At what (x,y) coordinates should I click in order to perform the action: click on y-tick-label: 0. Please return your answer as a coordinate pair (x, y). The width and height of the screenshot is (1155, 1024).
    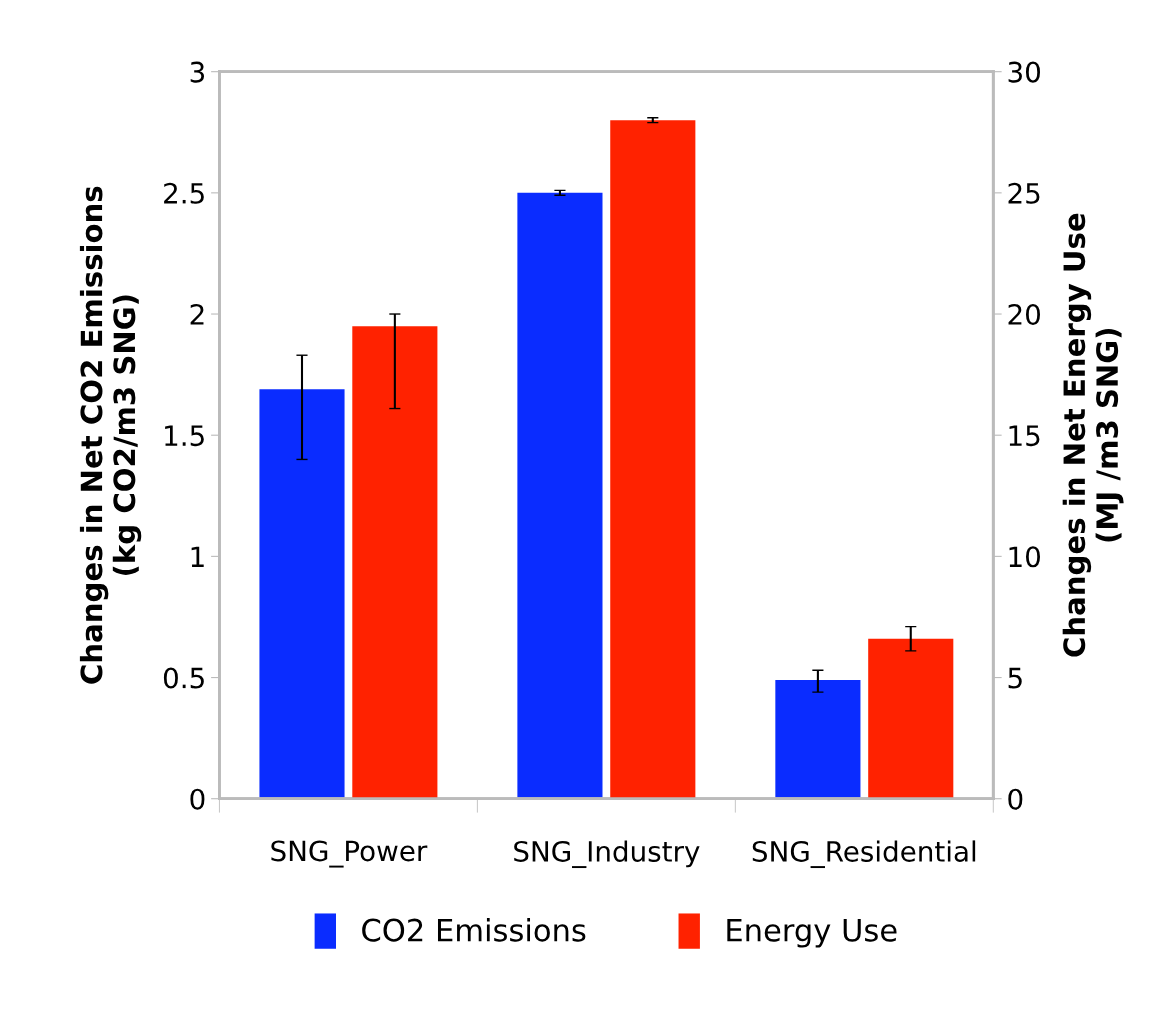
    Looking at the image, I should click on (197, 799).